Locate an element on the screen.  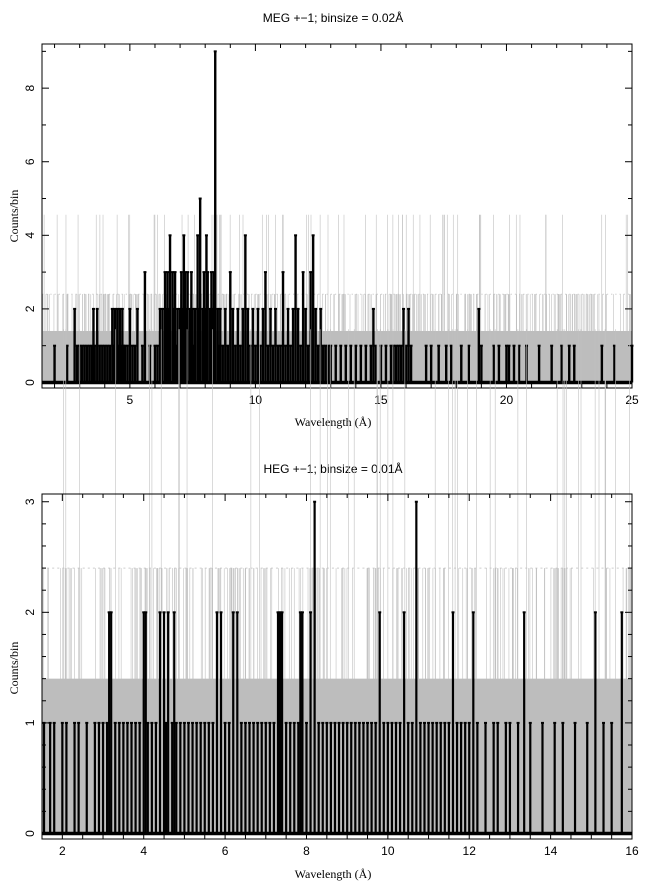
heg-x-tick-label: 2 is located at coordinates (62, 851).